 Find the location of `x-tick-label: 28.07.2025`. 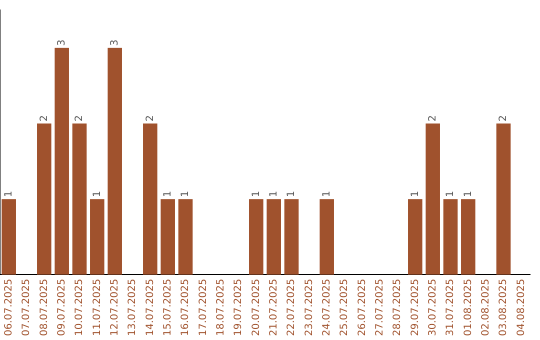

x-tick-label: 28.07.2025 is located at coordinates (398, 307).